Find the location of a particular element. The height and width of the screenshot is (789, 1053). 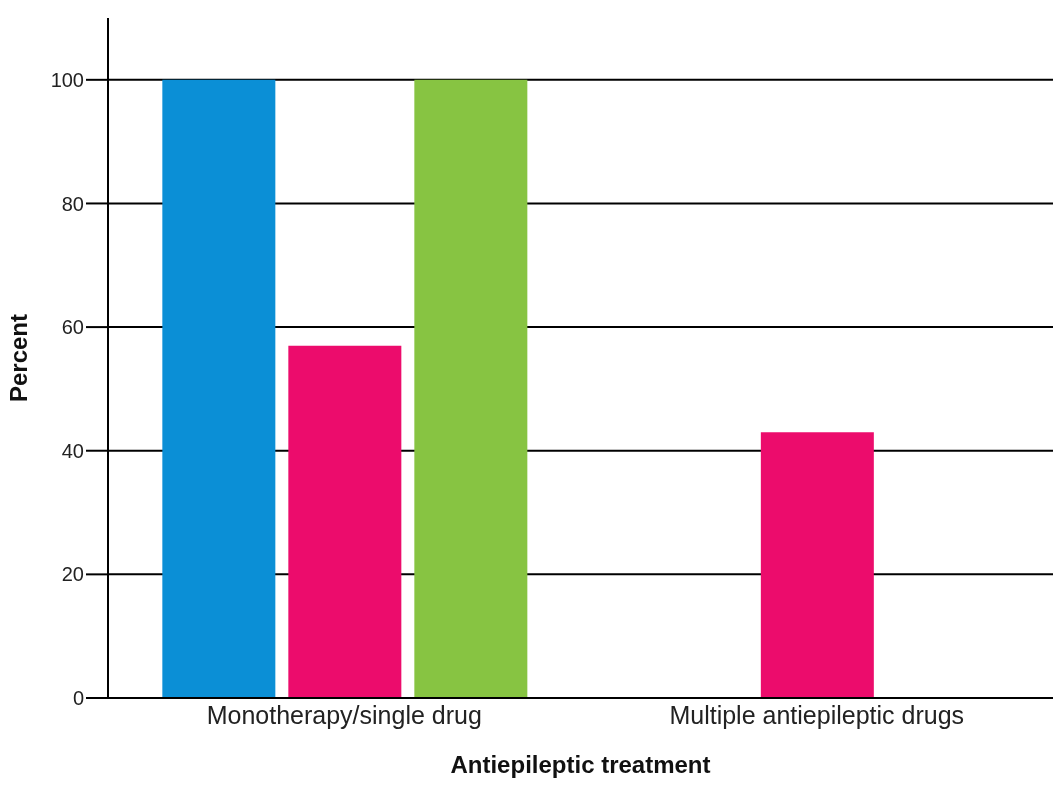

y-tick-label: 60 is located at coordinates (72, 327).